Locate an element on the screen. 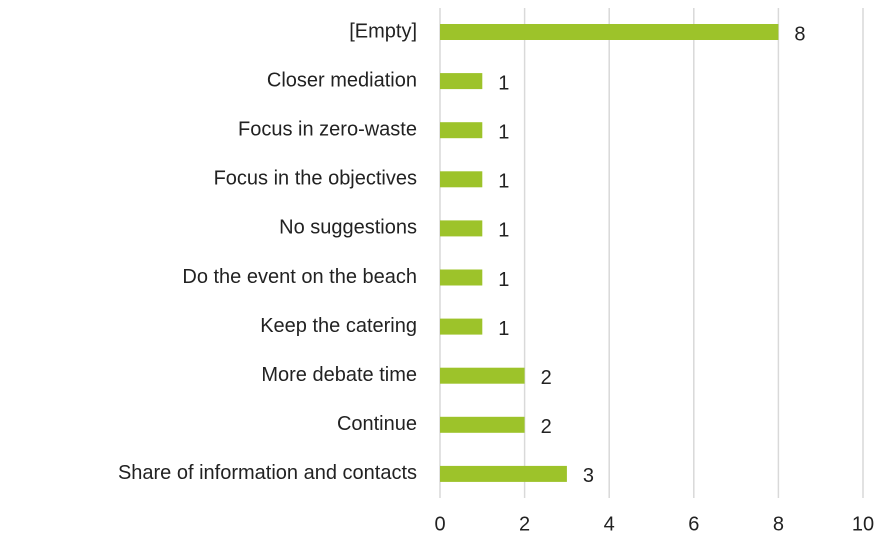  y-tick-label: Do the event on the beach is located at coordinates (299, 277).